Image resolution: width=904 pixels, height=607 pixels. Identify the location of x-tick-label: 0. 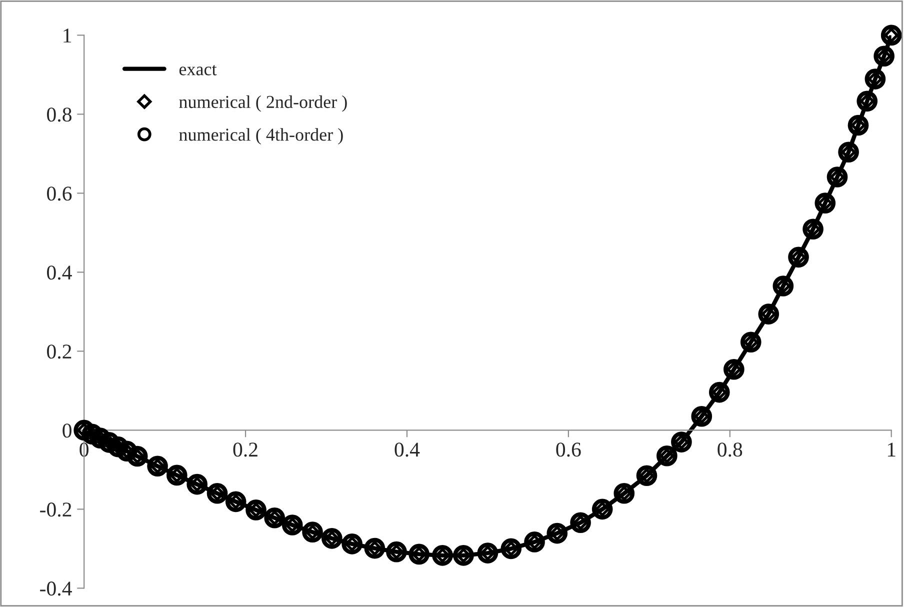
(84, 449).